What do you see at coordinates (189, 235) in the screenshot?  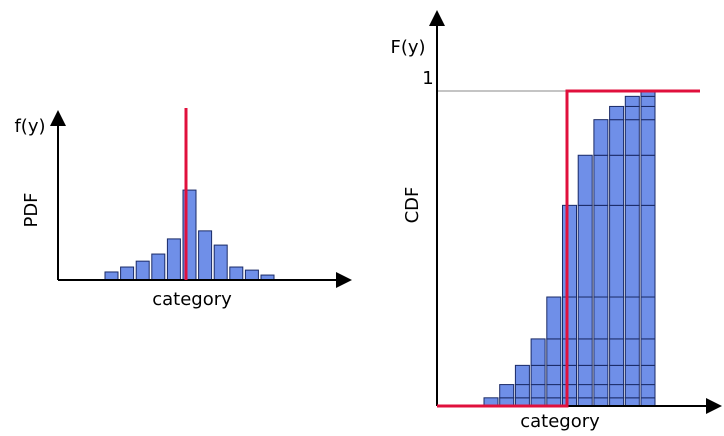 I see `pdf-chart` at bounding box center [189, 235].